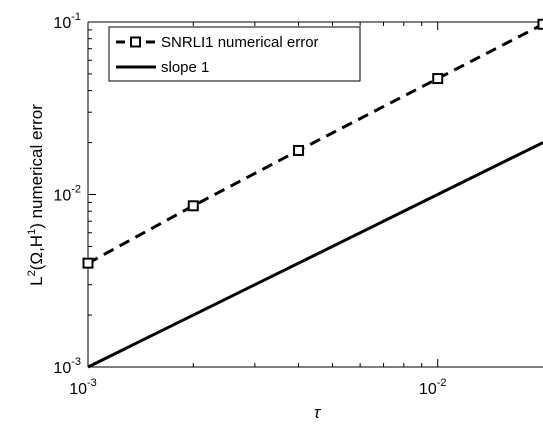 The width and height of the screenshot is (543, 430). What do you see at coordinates (433, 387) in the screenshot?
I see `x-tick-label-1: 10⁻²` at bounding box center [433, 387].